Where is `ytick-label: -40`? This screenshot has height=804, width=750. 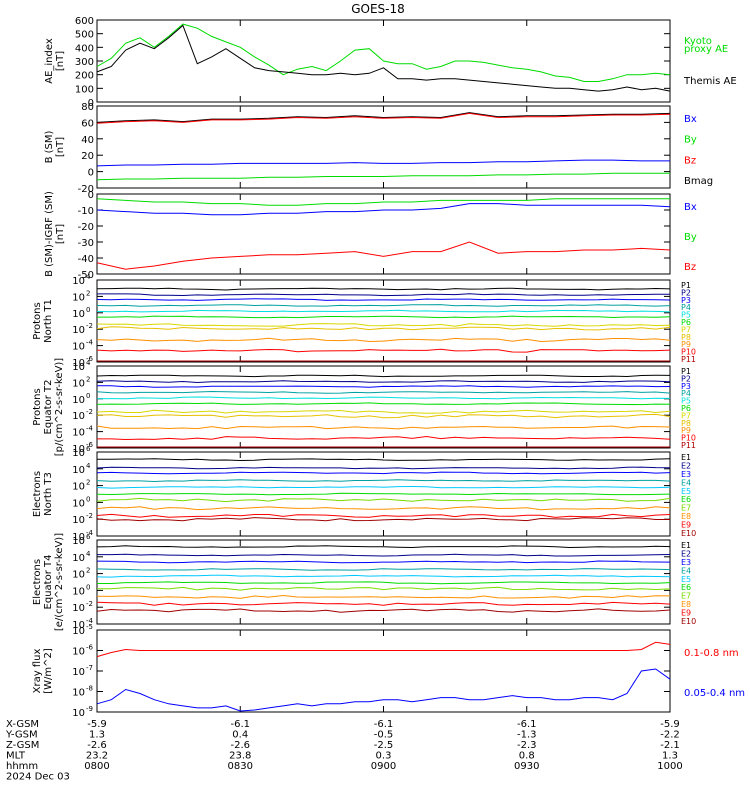 ytick-label: -40 is located at coordinates (86, 259).